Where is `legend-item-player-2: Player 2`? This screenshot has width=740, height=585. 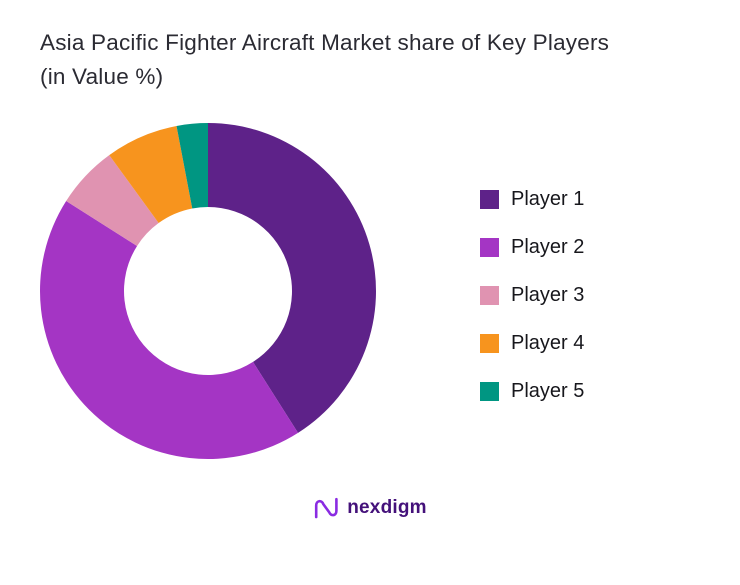 legend-item-player-2: Player 2 is located at coordinates (532, 247).